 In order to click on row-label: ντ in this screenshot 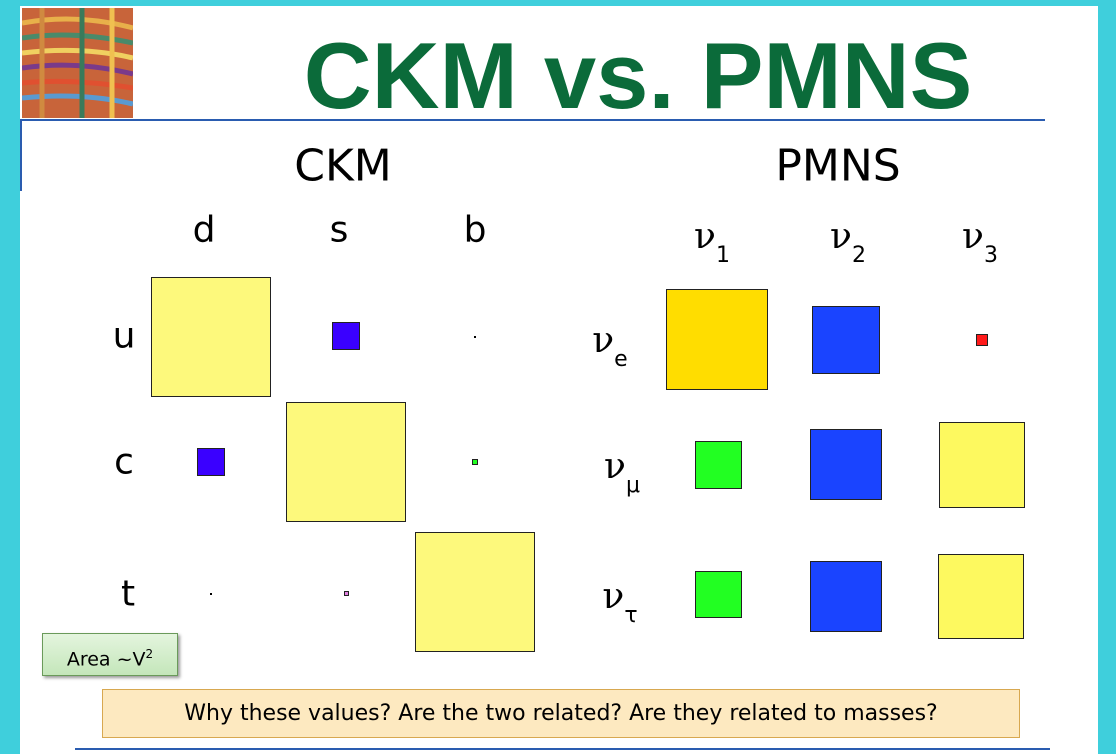, I will do `click(619, 602)`.